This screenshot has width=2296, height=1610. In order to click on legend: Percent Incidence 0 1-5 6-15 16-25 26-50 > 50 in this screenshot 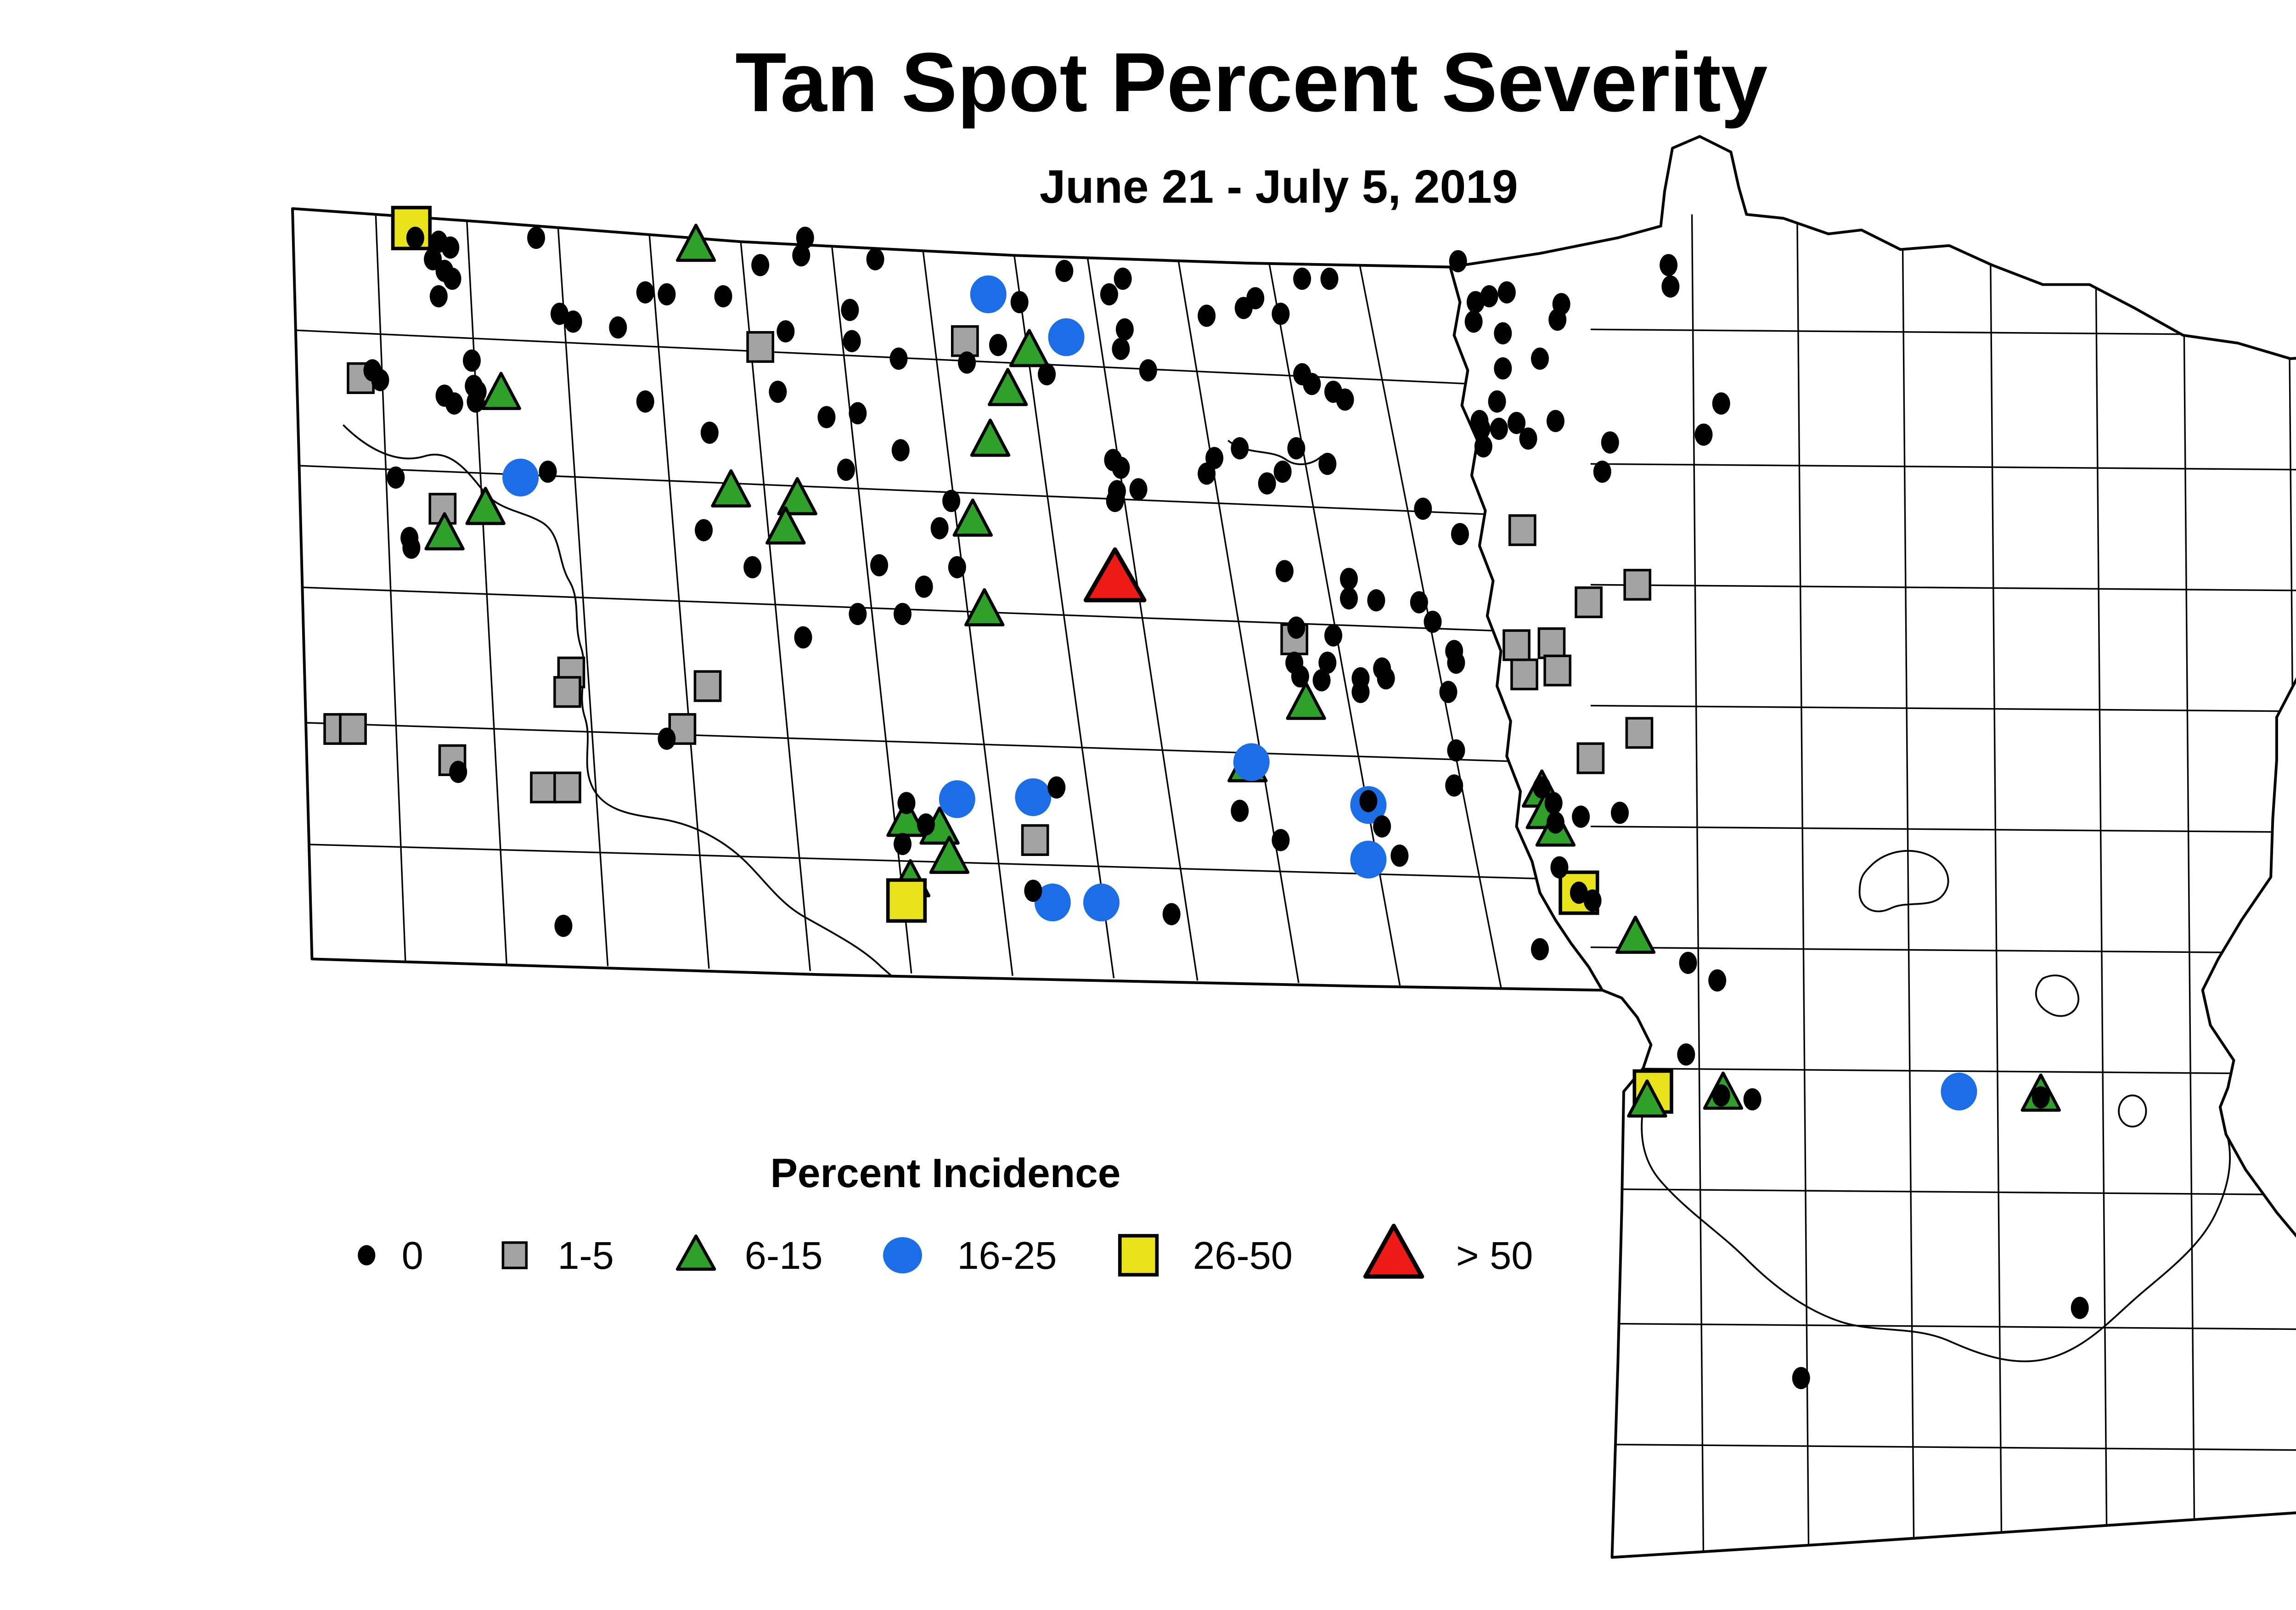, I will do `click(945, 1214)`.